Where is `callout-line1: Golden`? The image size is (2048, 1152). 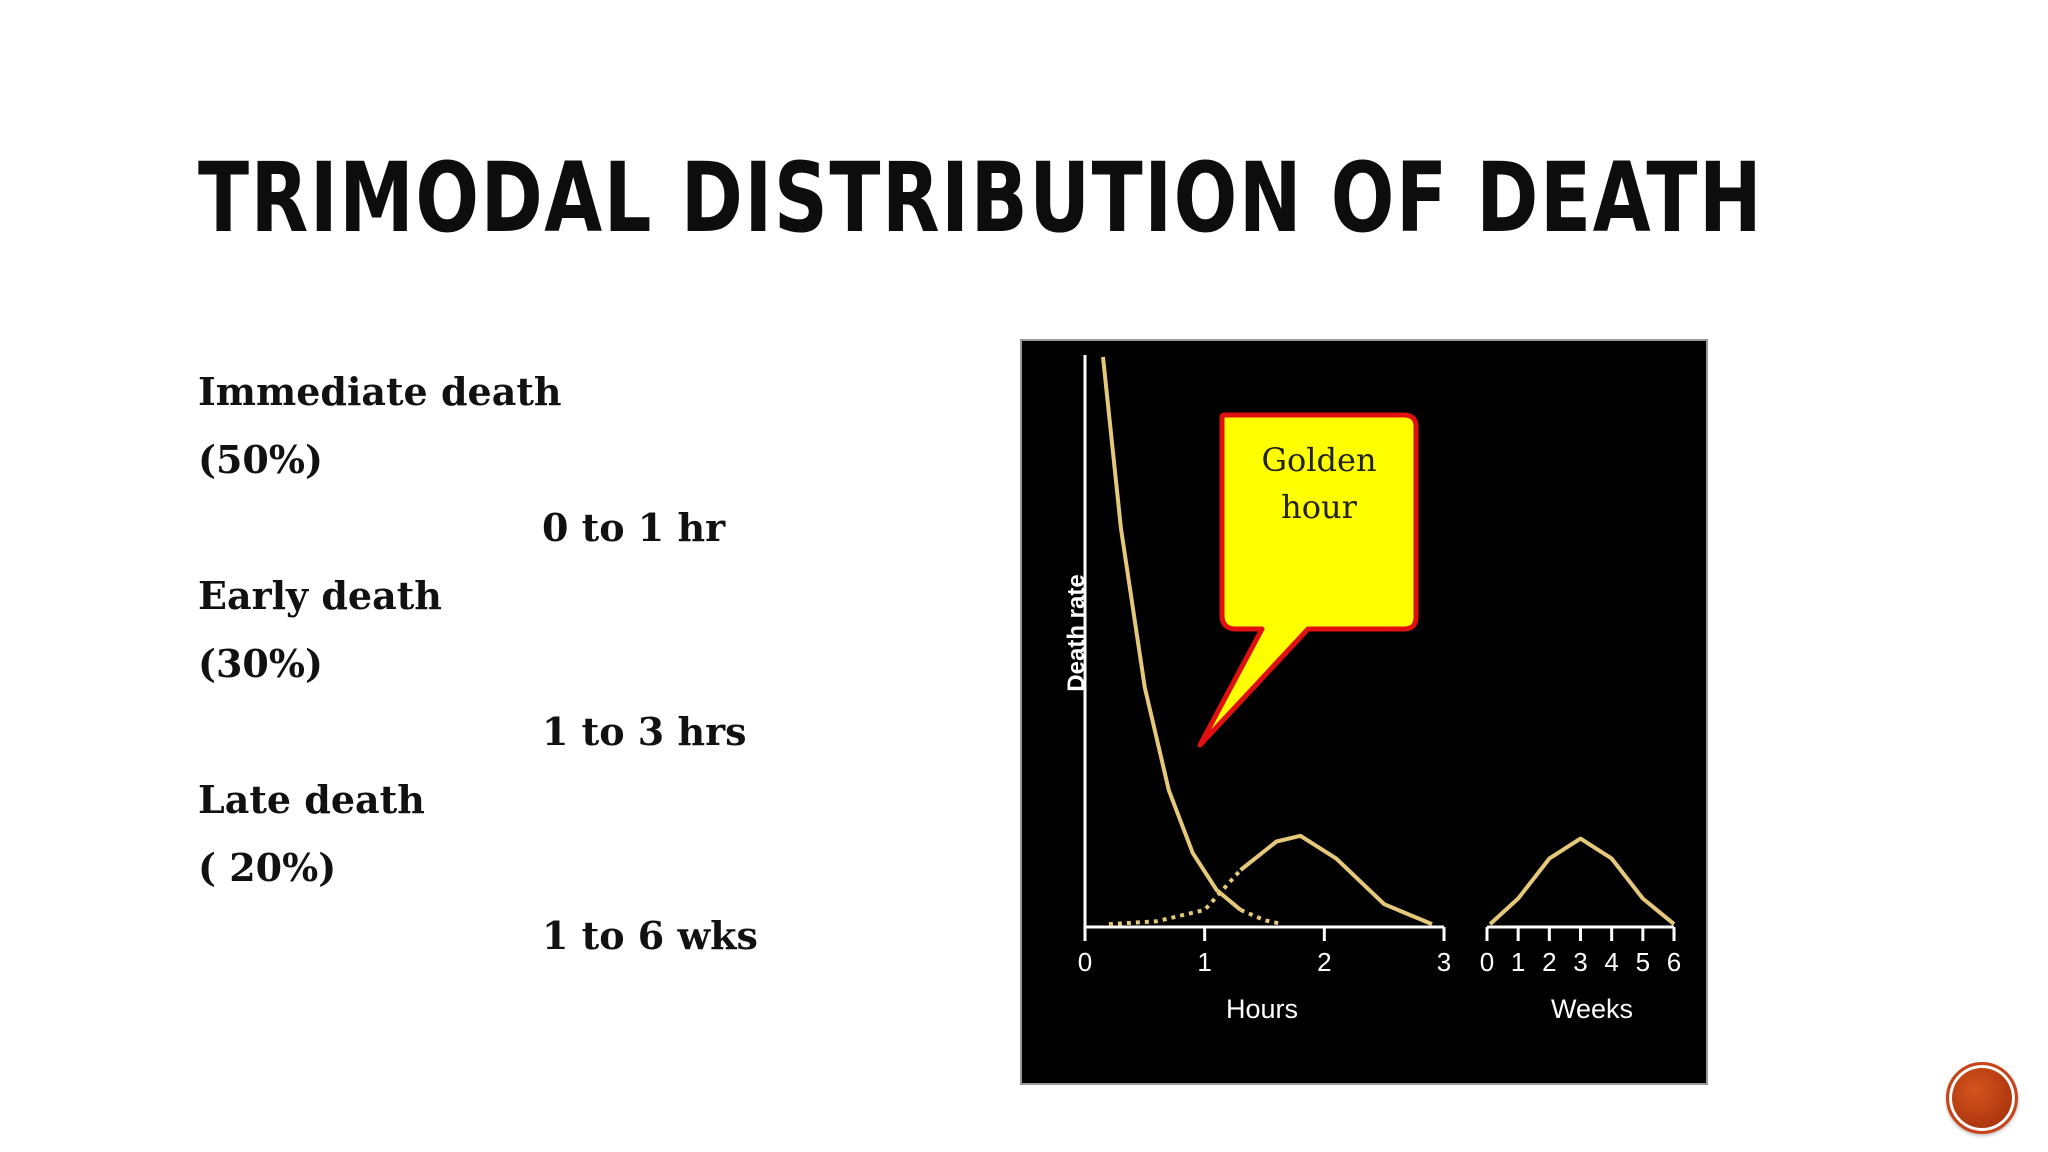
callout-line1: Golden is located at coordinates (1318, 460).